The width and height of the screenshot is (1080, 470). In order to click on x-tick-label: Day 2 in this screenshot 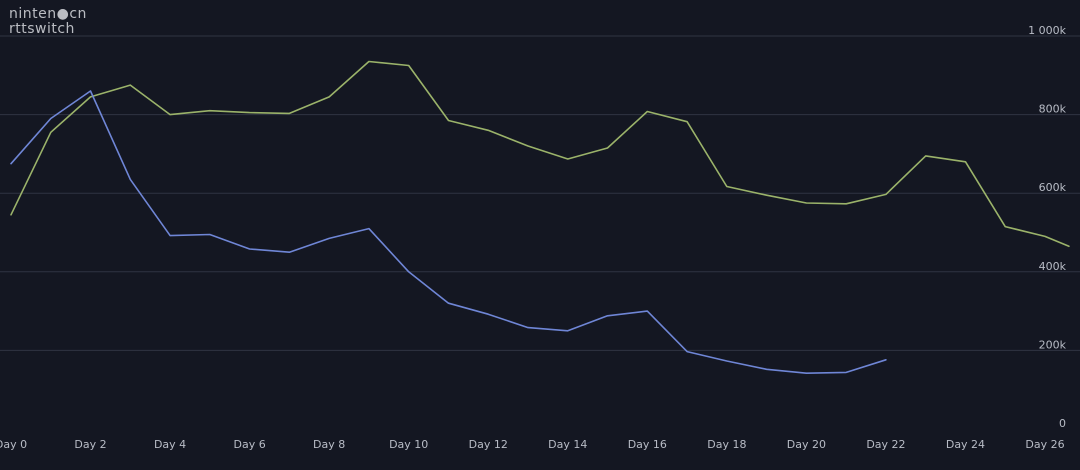, I will do `click(90, 444)`.